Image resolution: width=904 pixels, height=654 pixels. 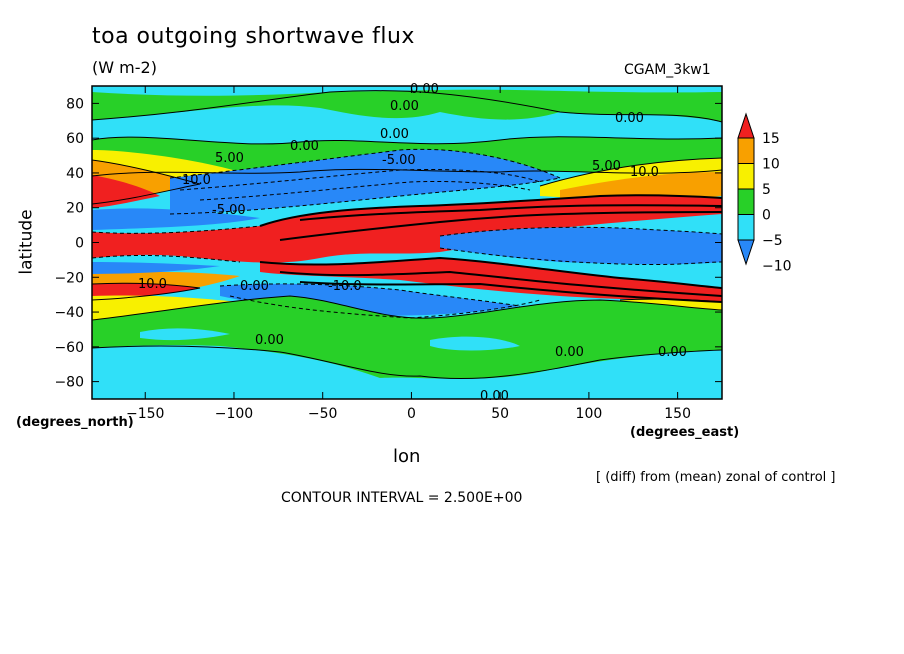 What do you see at coordinates (771, 165) in the screenshot?
I see `colorbar-label: 10` at bounding box center [771, 165].